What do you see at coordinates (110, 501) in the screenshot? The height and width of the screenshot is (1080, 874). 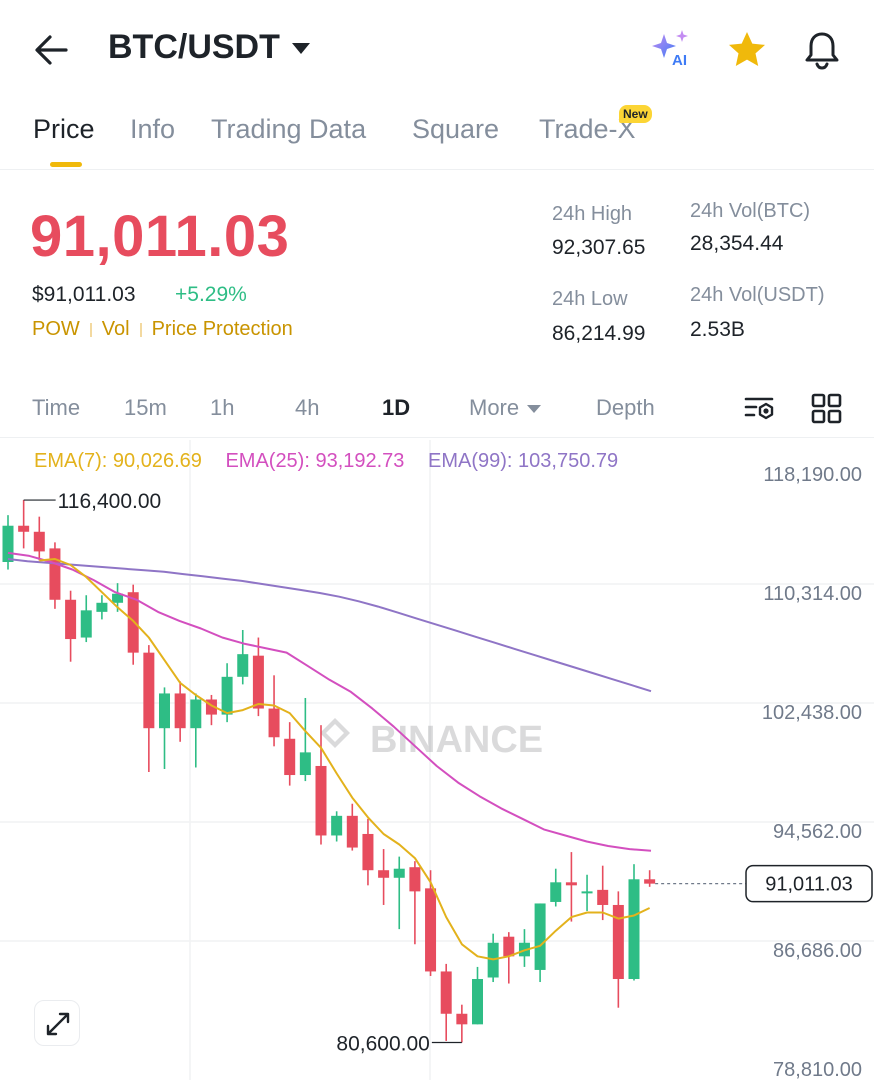 I see `high-marker-label: 116,400.00` at bounding box center [110, 501].